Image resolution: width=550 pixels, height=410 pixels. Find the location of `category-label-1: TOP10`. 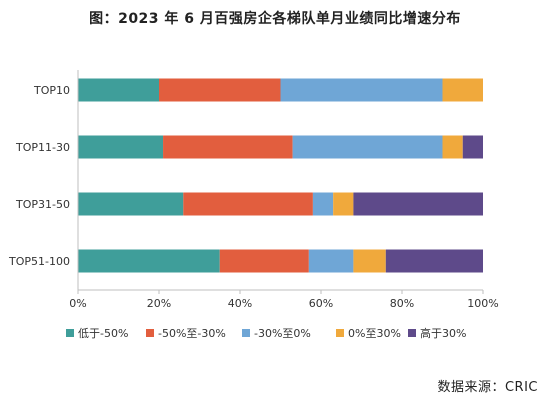

category-label-1: TOP10 is located at coordinates (51, 90).